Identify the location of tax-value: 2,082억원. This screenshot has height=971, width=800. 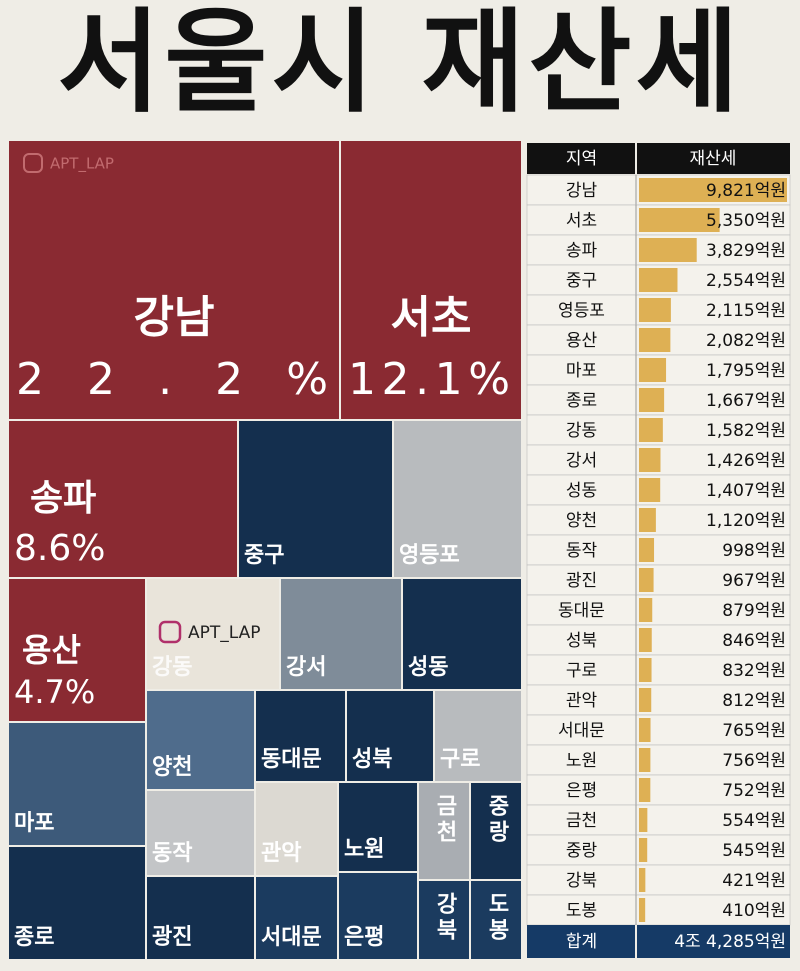
(746, 341).